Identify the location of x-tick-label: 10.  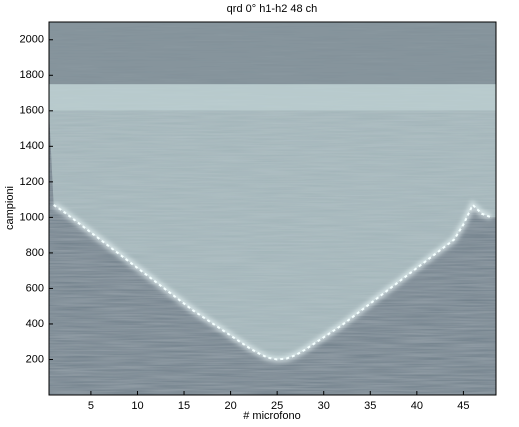
(137, 406).